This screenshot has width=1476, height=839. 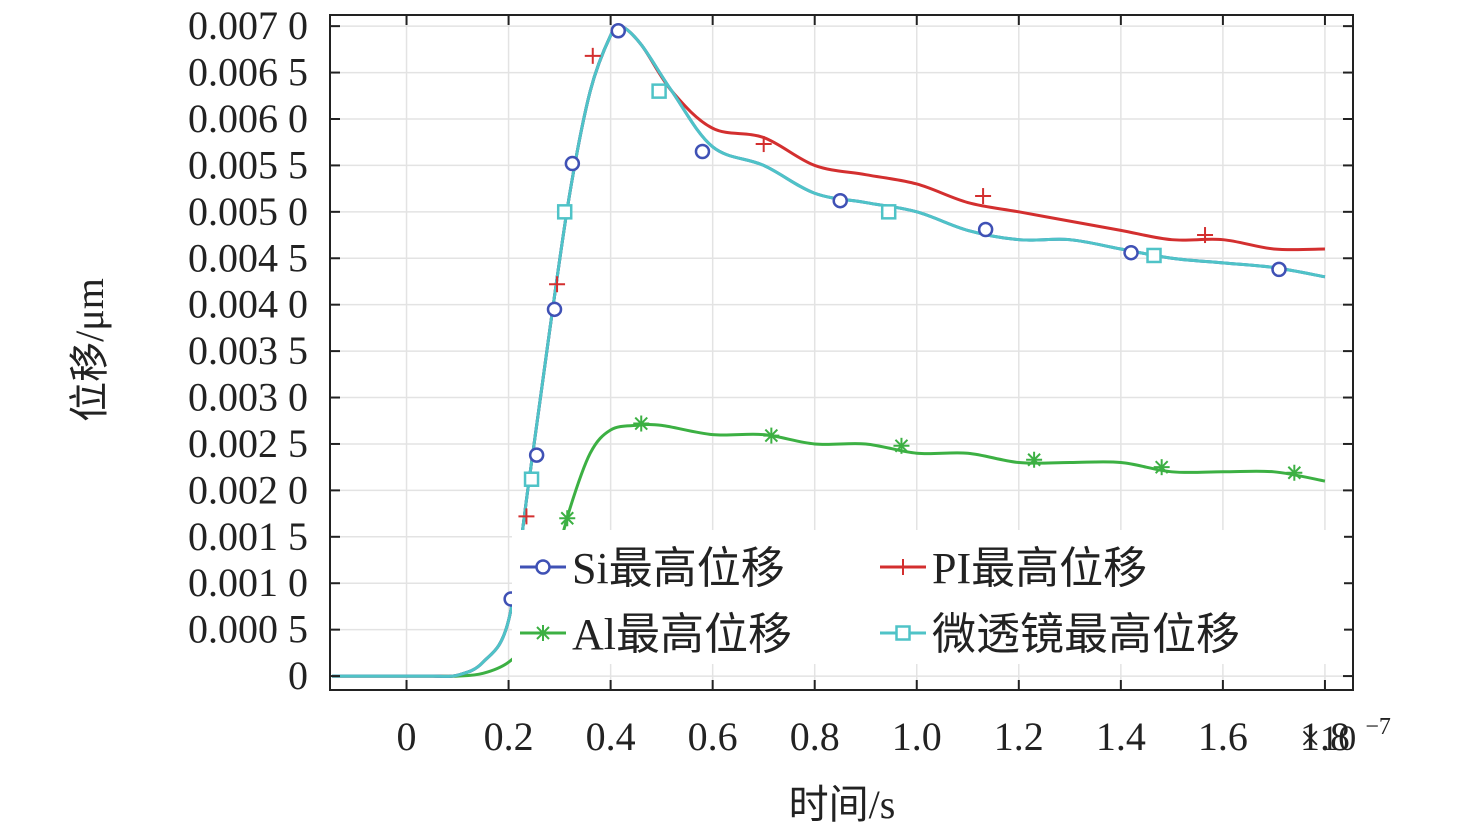 What do you see at coordinates (248, 443) in the screenshot?
I see `y-tick-label: 0.002 5` at bounding box center [248, 443].